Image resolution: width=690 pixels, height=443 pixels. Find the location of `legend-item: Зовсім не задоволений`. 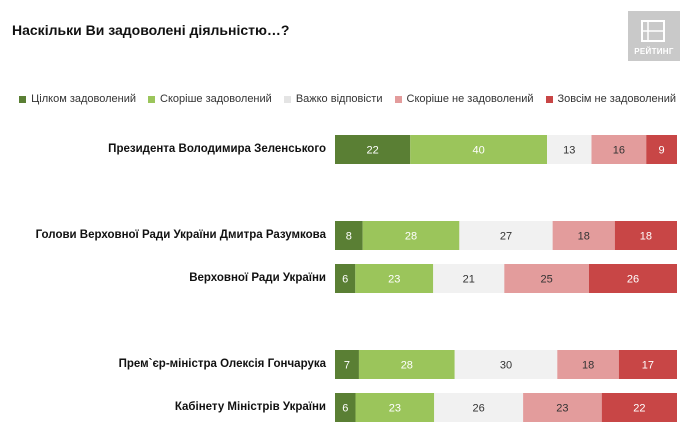

legend-item: Зовсім не задоволений is located at coordinates (611, 99).